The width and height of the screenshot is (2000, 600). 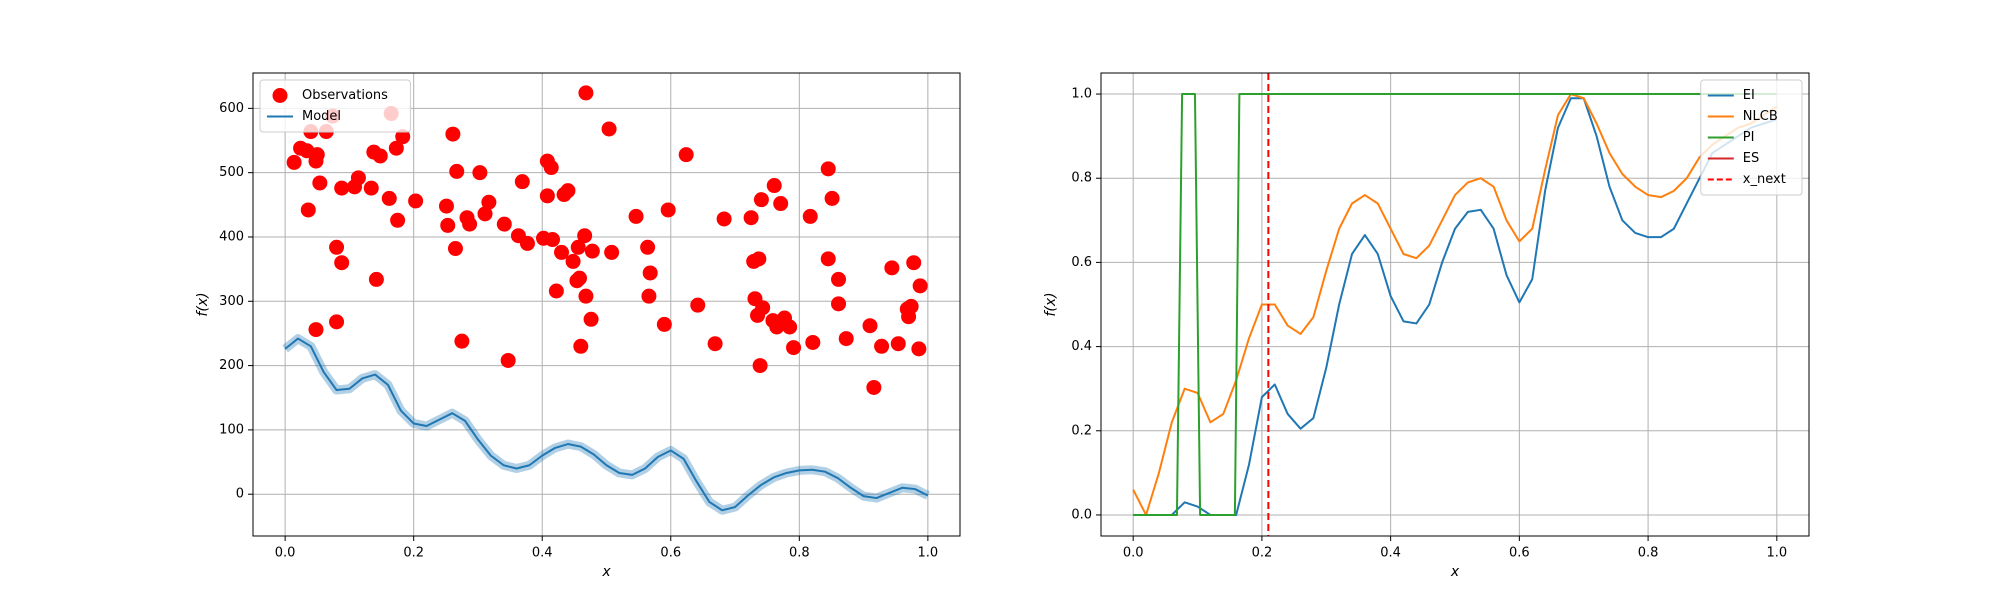 What do you see at coordinates (280, 95) in the screenshot?
I see `legend-marker` at bounding box center [280, 95].